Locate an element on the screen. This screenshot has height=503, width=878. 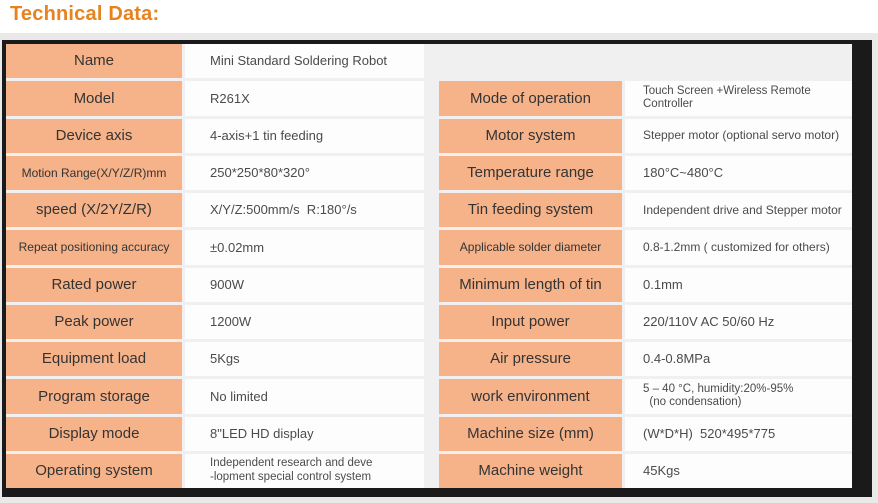
table-row: Device axis 4-axis+1 tin feeding is located at coordinates (215, 135).